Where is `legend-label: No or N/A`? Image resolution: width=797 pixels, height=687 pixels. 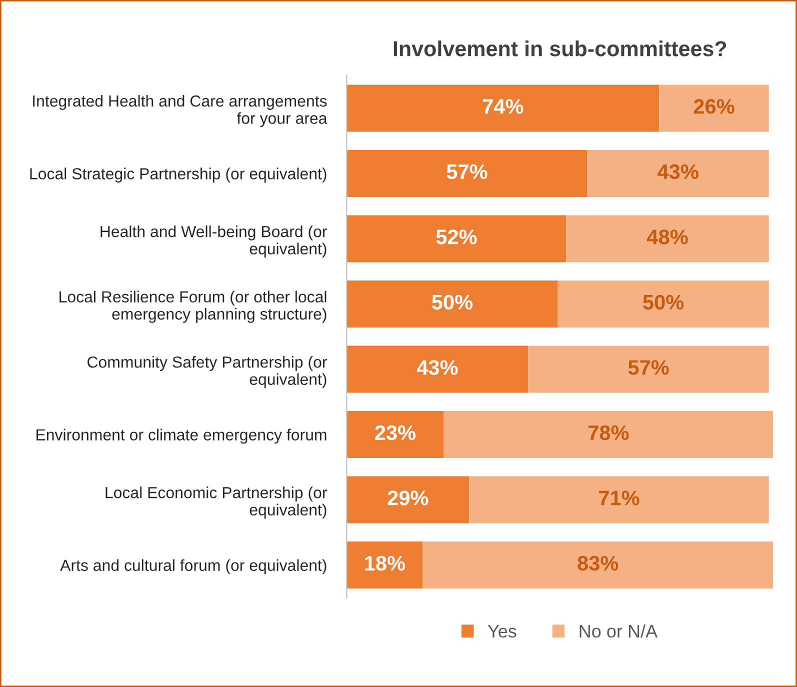 legend-label: No or N/A is located at coordinates (619, 631).